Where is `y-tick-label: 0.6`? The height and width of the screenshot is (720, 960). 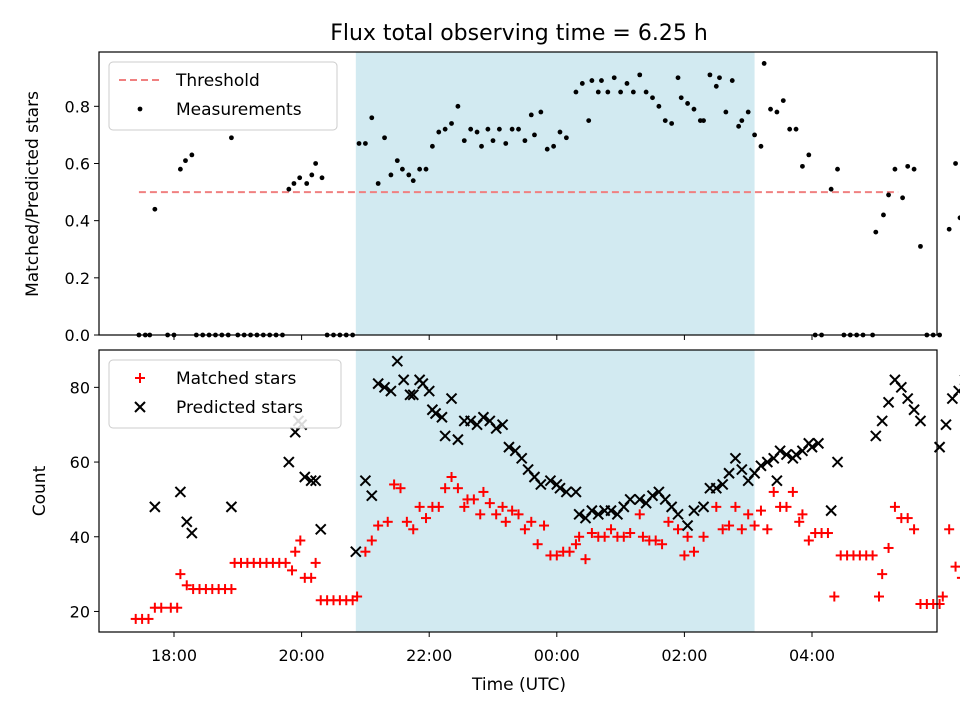
y-tick-label: 0.6 is located at coordinates (77, 163).